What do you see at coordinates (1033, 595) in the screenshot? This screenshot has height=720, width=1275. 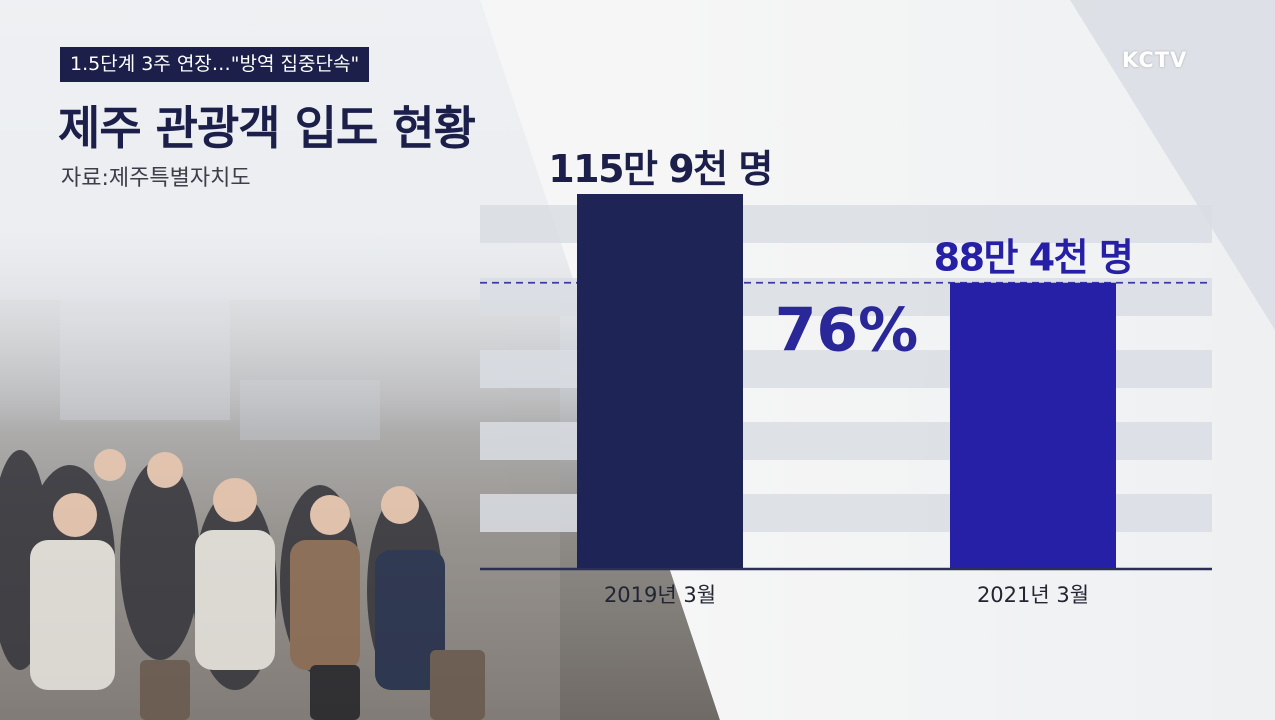 I see `category-label: 2021년 3월` at bounding box center [1033, 595].